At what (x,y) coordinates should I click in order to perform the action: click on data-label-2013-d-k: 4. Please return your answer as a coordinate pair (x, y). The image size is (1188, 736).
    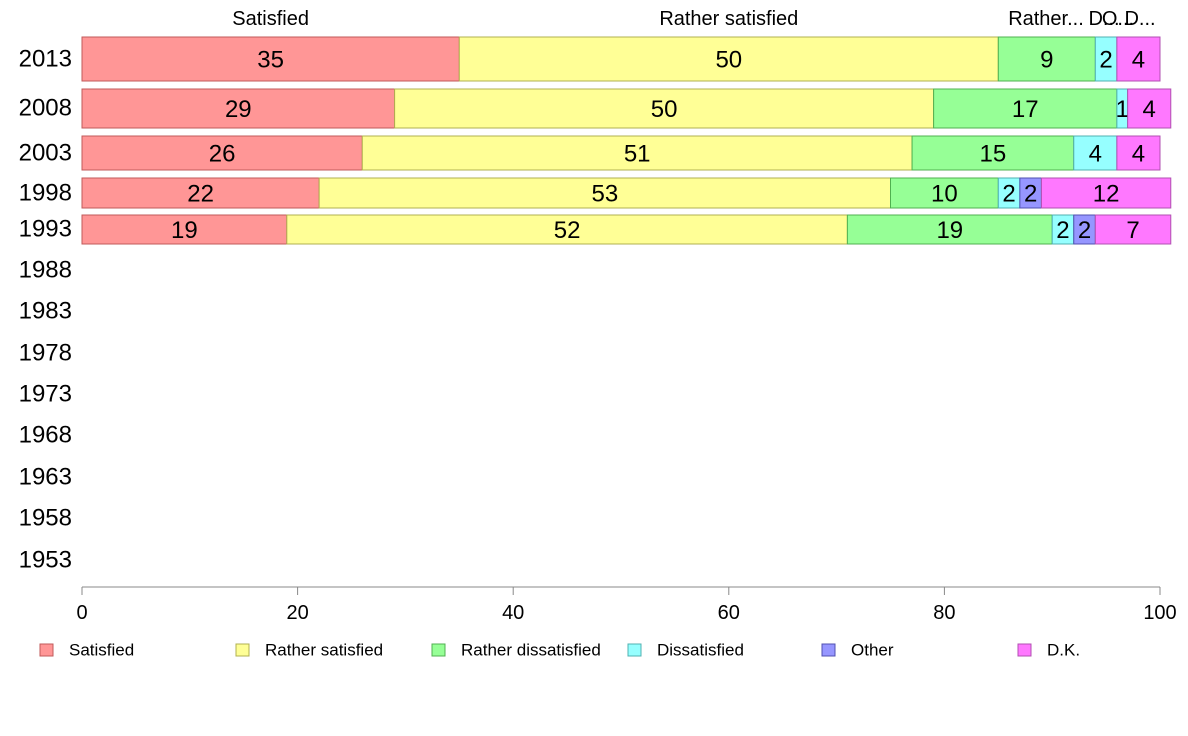
    Looking at the image, I should click on (1138, 60).